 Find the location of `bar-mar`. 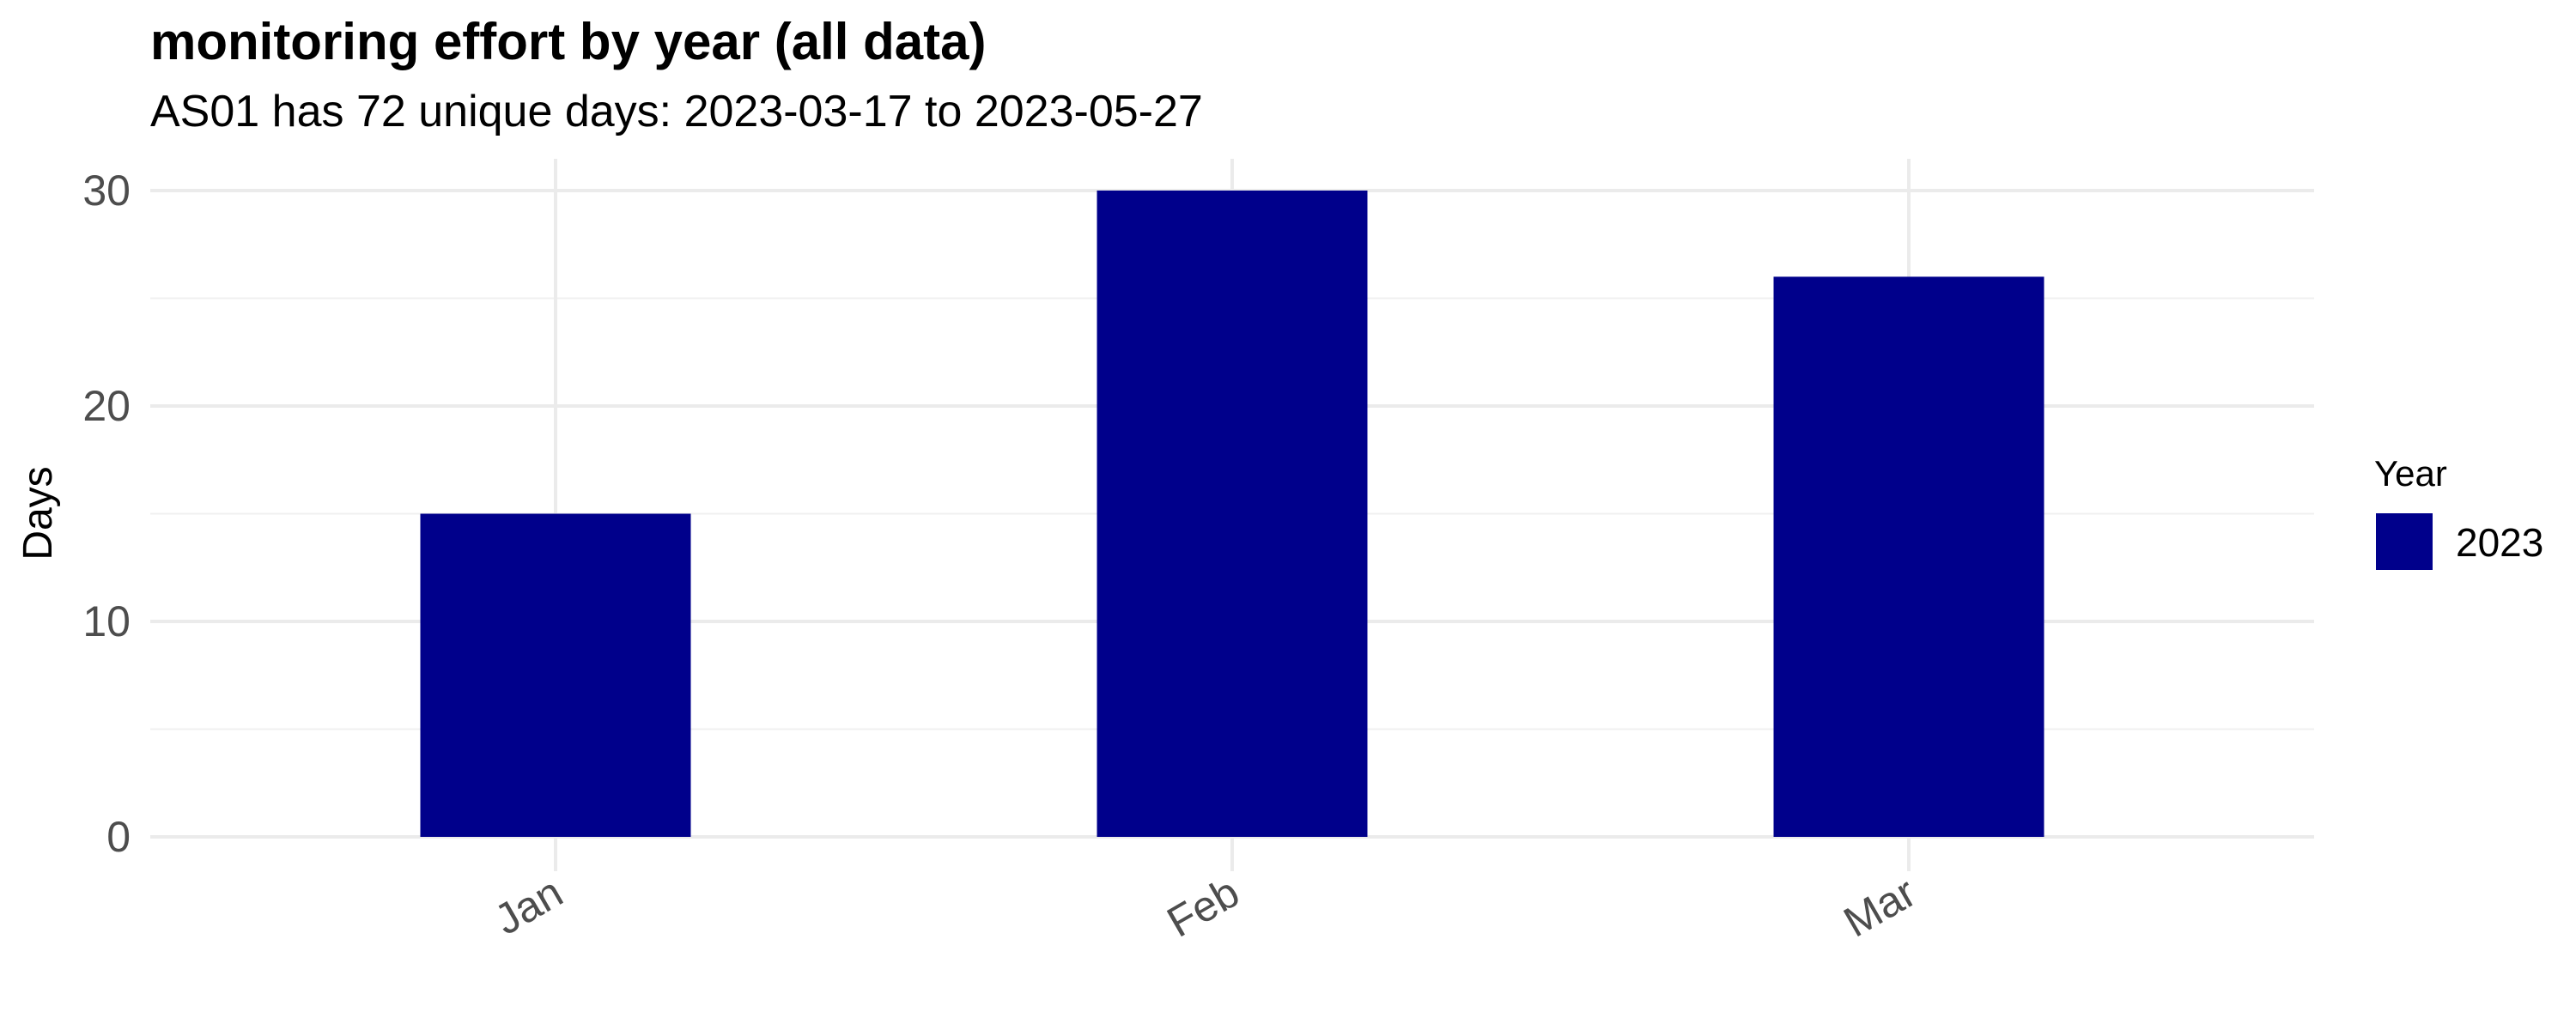

bar-mar is located at coordinates (1909, 556).